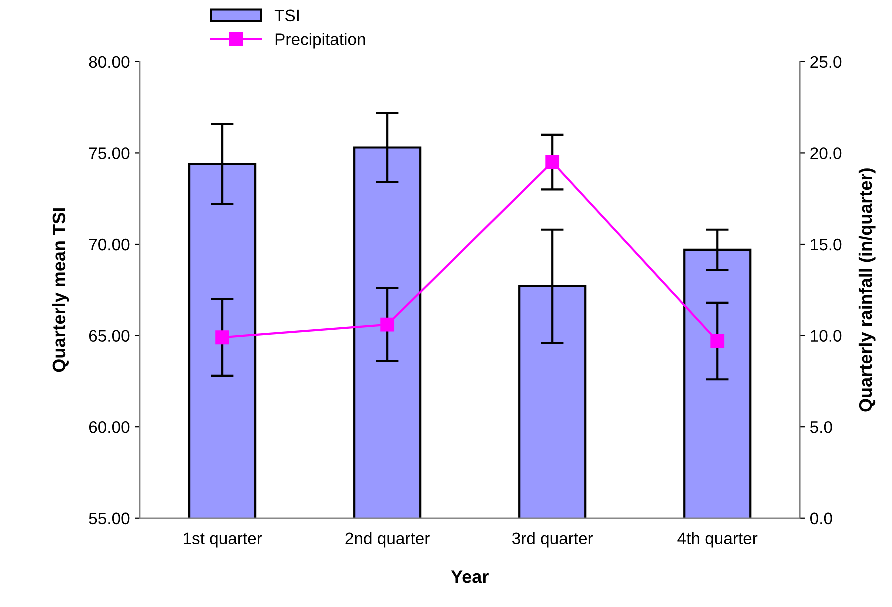 This screenshot has height=607, width=892. I want to click on y2-tick-label: 0.0, so click(821, 518).